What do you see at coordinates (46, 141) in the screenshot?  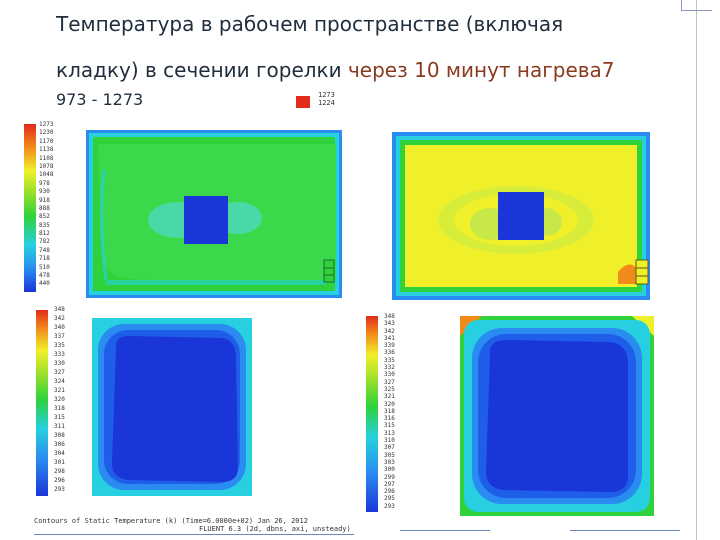 I see `legend-label: 1170` at bounding box center [46, 141].